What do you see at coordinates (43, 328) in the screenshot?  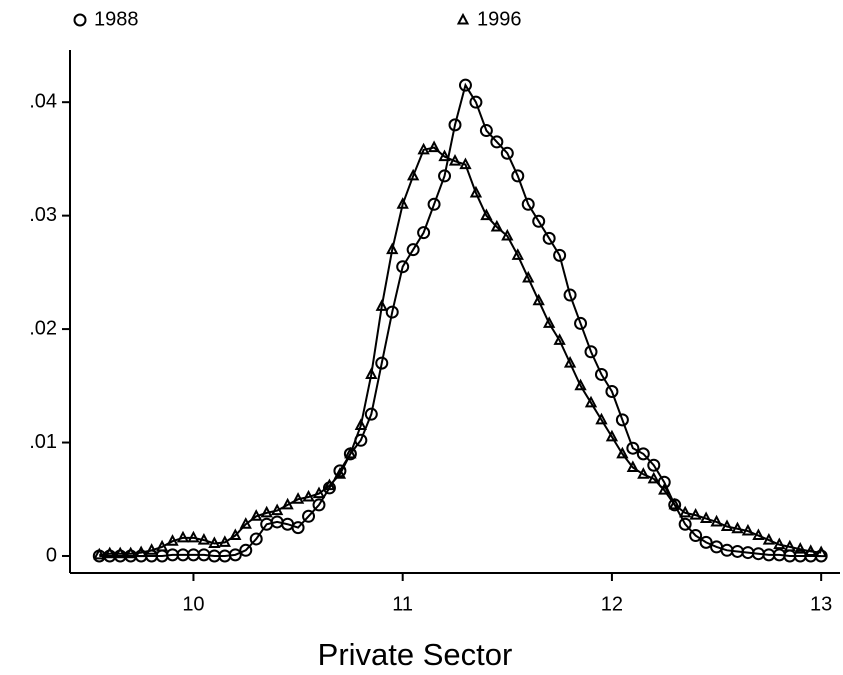 I see `y-tick-label: .02` at bounding box center [43, 328].